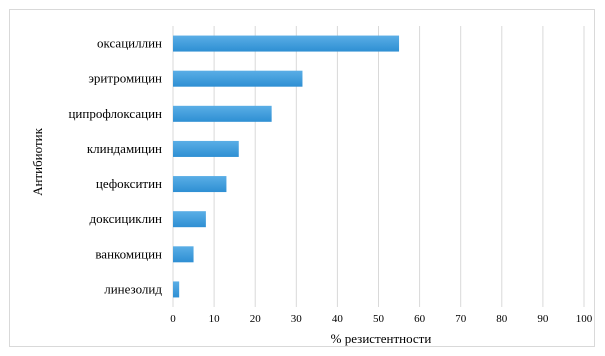 This screenshot has height=356, width=605. I want to click on category-label-5: доксициклин, so click(126, 218).